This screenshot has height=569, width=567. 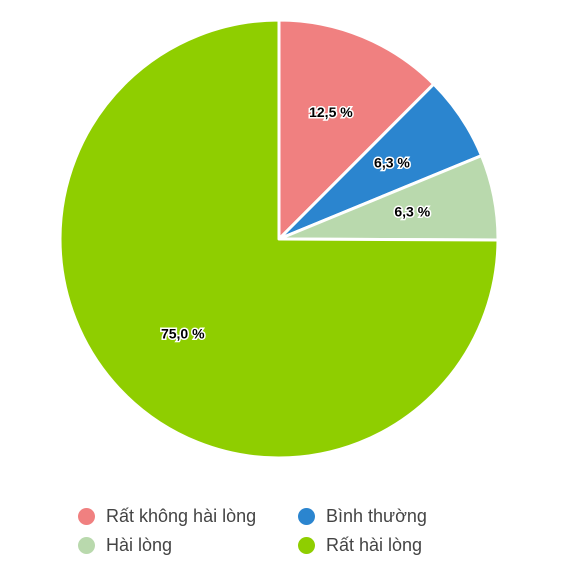 I want to click on legend-item-hai-long: Hài lòng, so click(x=125, y=545).